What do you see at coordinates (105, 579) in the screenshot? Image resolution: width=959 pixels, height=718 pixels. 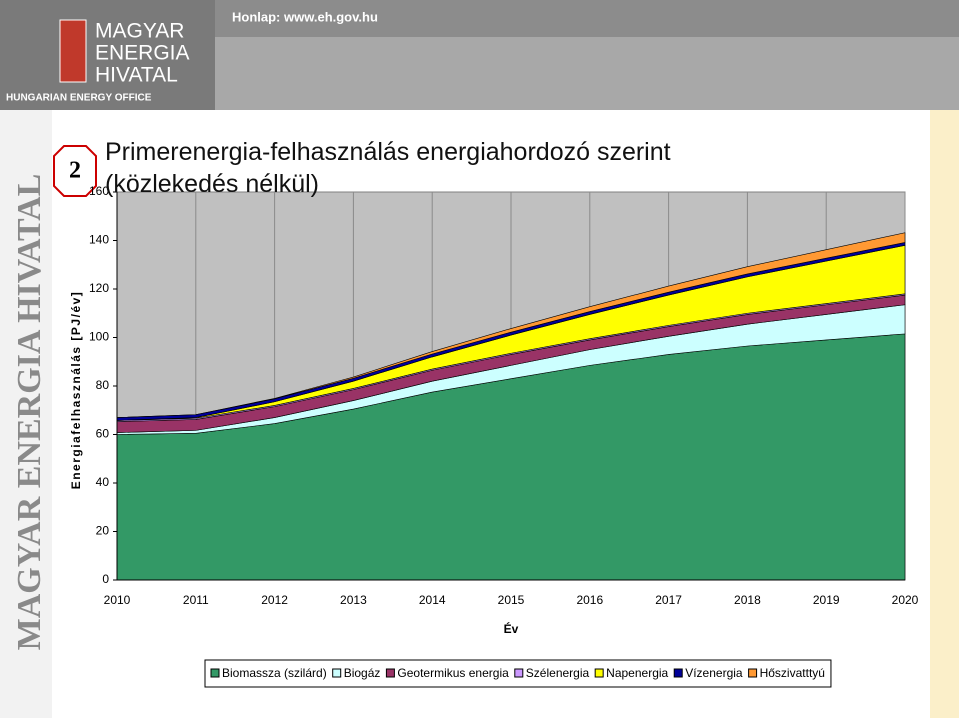 I see `y-tick-label: 0` at bounding box center [105, 579].